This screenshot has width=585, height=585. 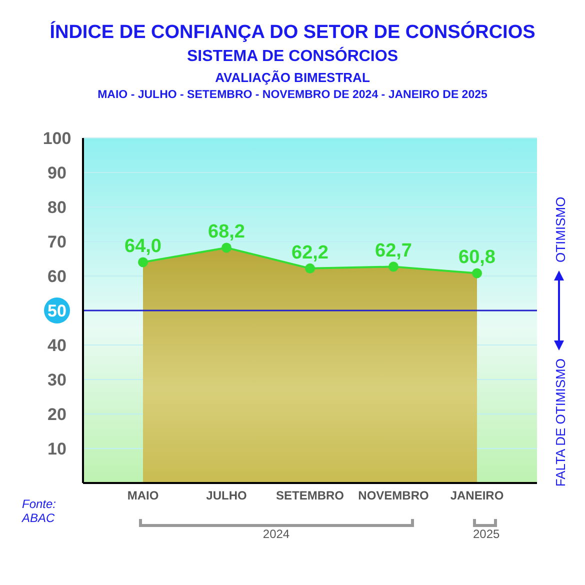 What do you see at coordinates (57, 345) in the screenshot?
I see `y-tick-label: 40` at bounding box center [57, 345].